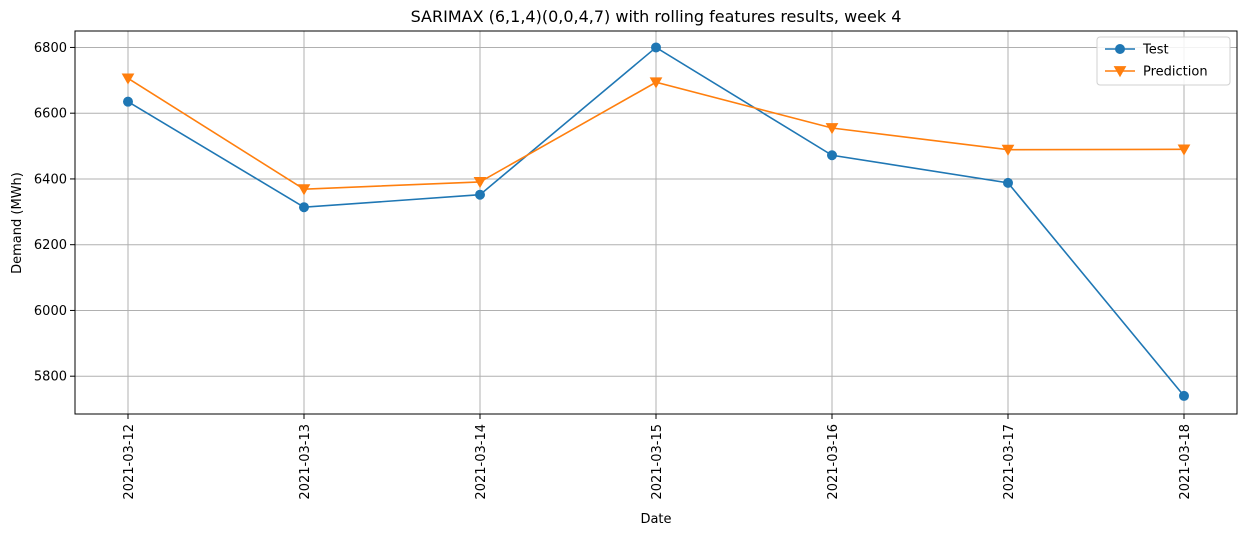 The height and width of the screenshot is (535, 1247). I want to click on y-tick-label: 6600, so click(50, 114).